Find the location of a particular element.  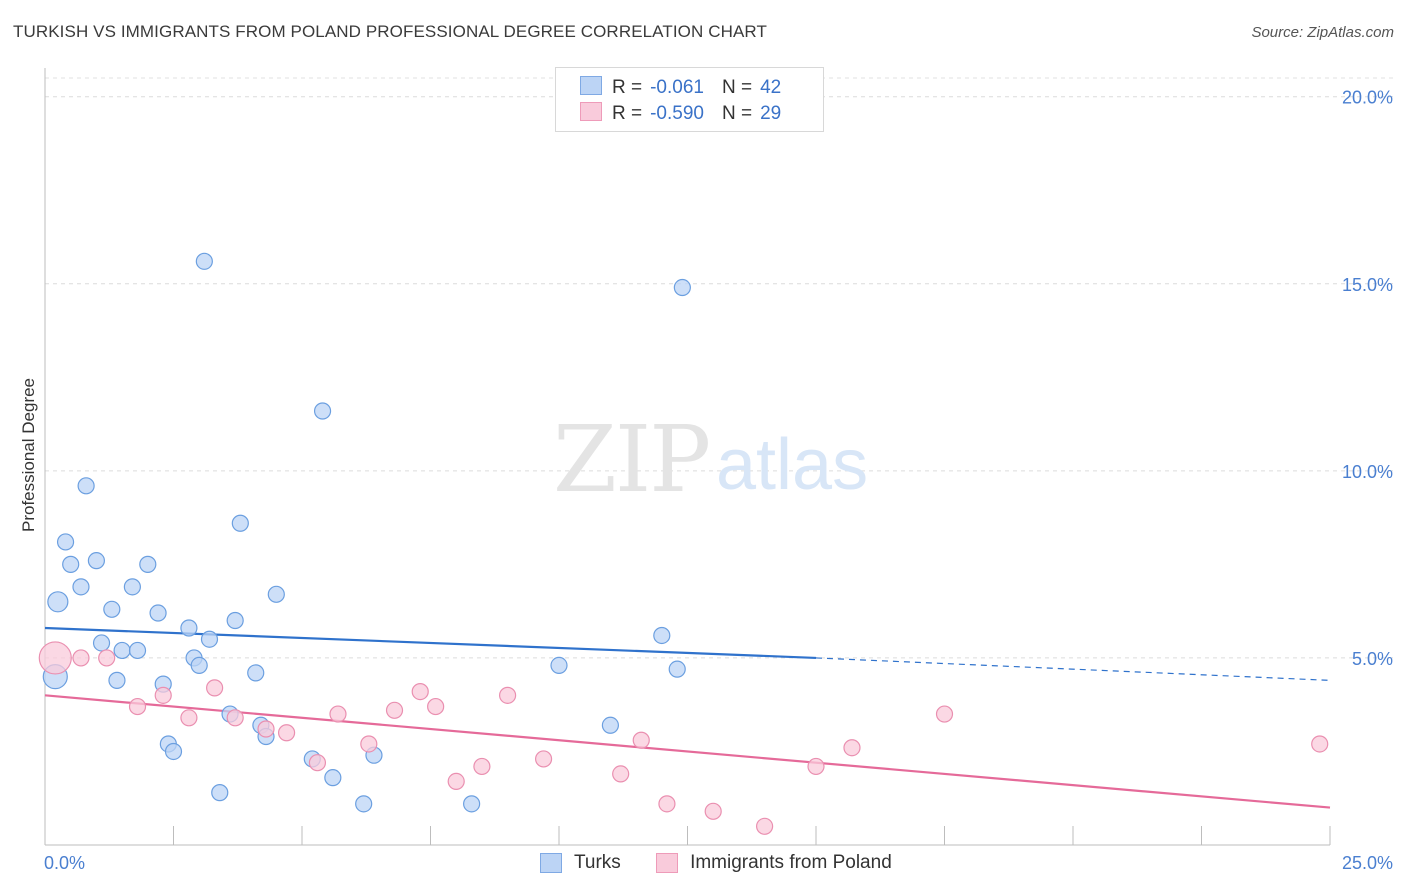

legend-row-turks: R = -0.061 N = 42 is located at coordinates (680, 89).